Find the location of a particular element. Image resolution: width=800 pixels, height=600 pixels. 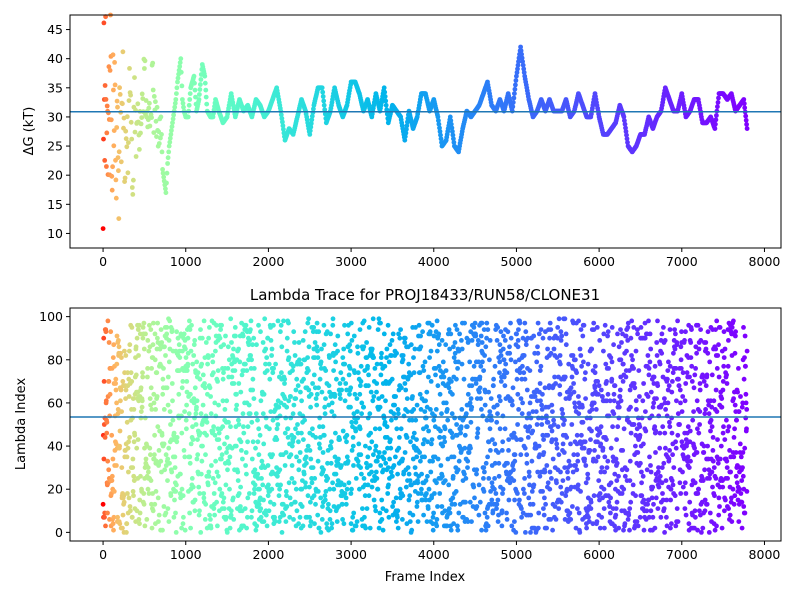

dg-y-tick-label: 30 is located at coordinates (55, 116).